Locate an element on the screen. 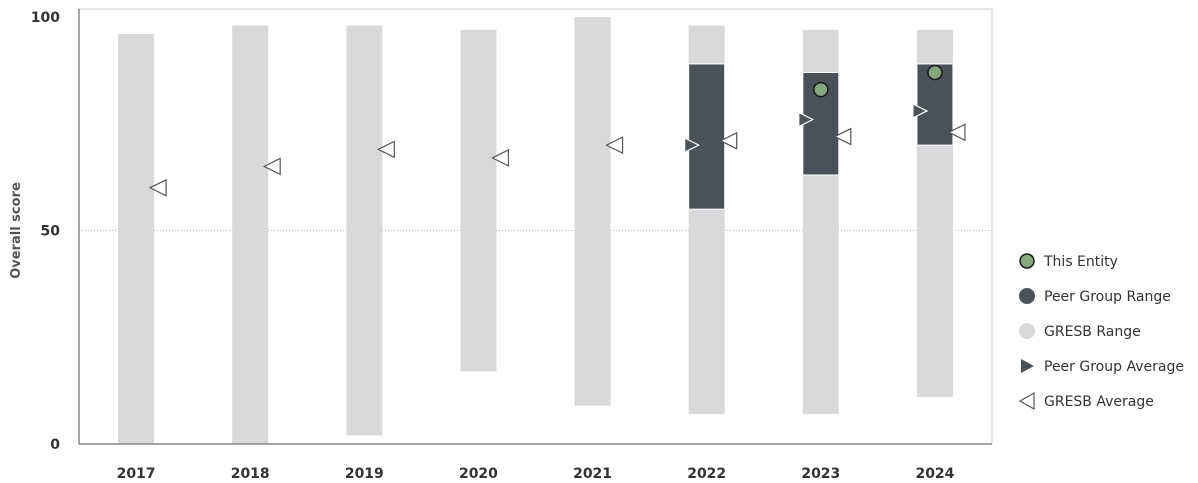  gresb-range-bar-2019 is located at coordinates (364, 230).